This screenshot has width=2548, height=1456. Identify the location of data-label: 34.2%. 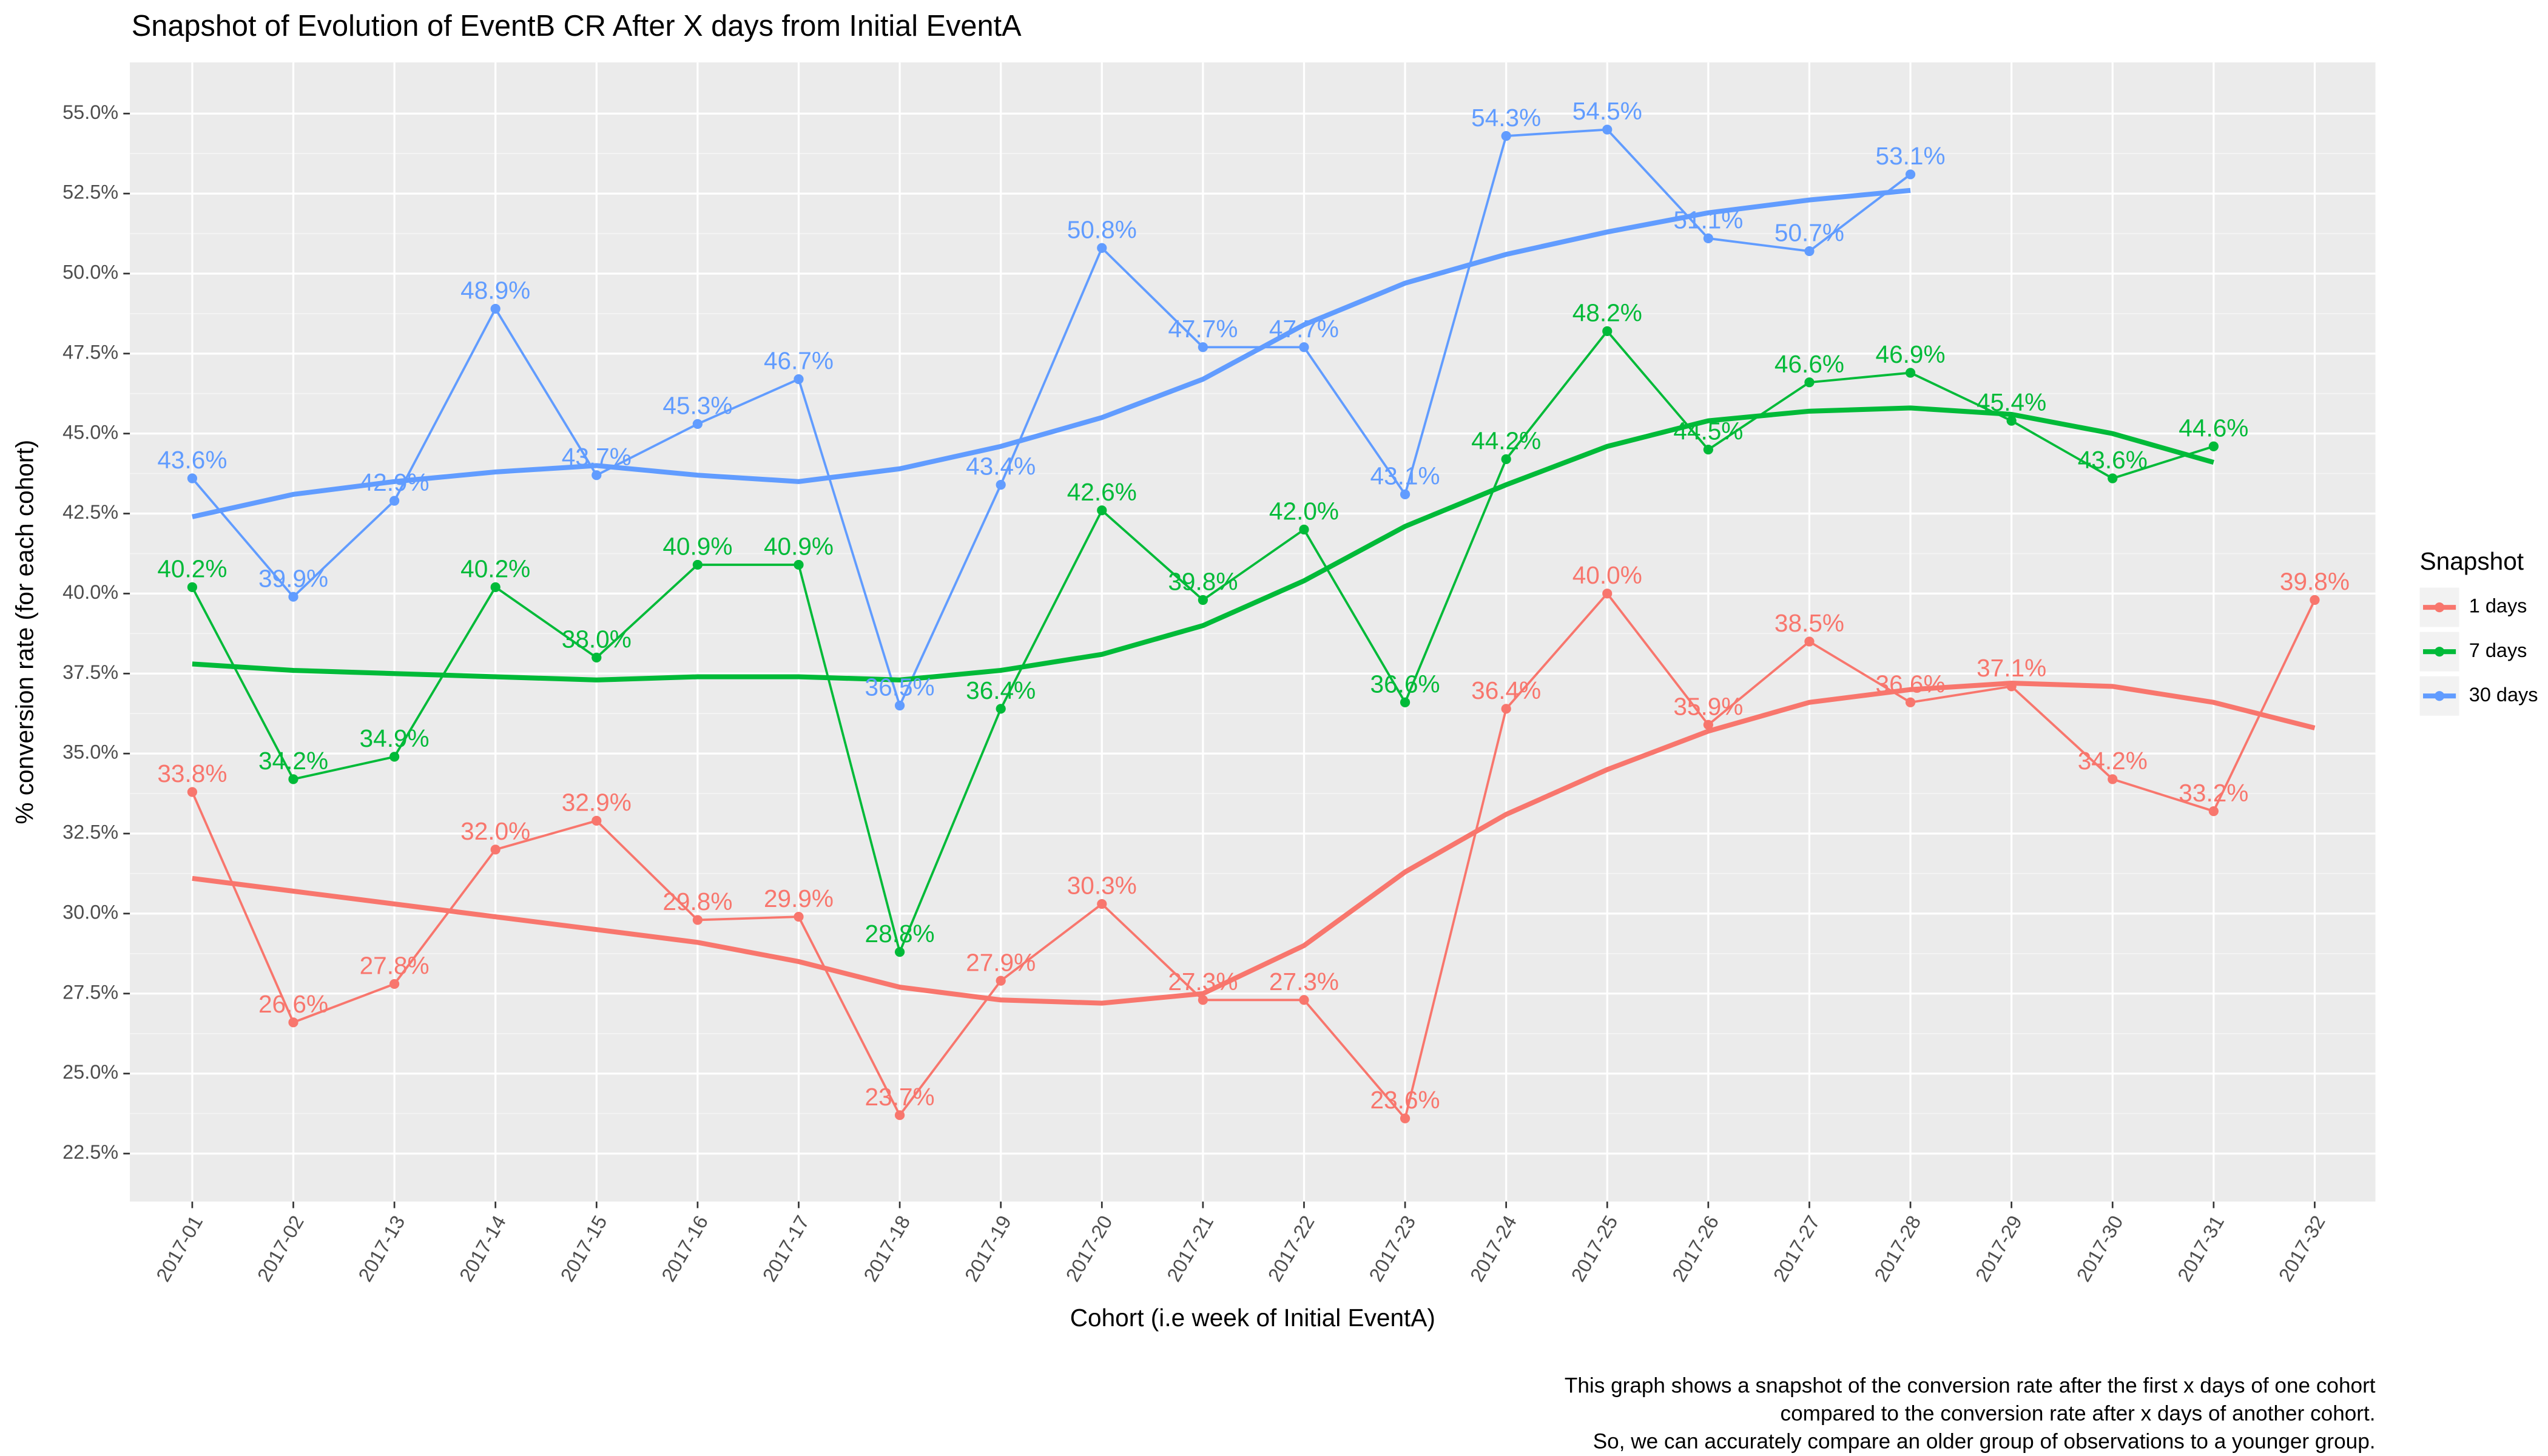
(293, 761).